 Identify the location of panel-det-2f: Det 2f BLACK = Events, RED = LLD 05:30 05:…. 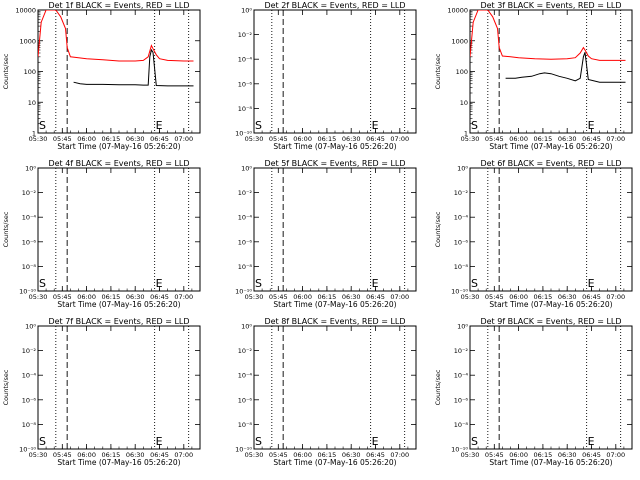
(326, 76).